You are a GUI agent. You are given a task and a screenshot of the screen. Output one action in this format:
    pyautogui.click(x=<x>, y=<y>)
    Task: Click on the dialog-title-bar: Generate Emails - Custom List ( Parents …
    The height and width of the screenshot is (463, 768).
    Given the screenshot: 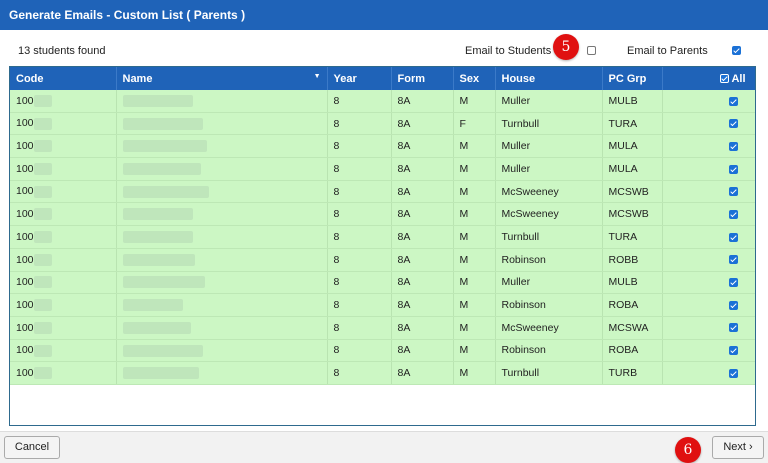 What is the action you would take?
    pyautogui.click(x=384, y=15)
    